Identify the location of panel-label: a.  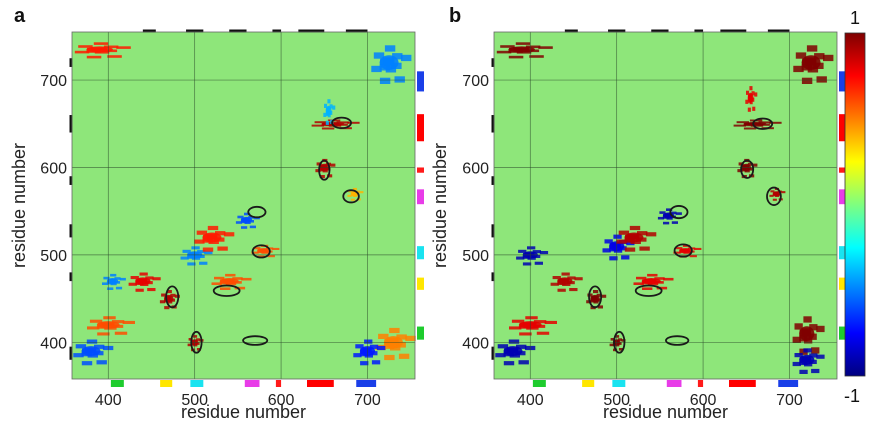
(20, 16).